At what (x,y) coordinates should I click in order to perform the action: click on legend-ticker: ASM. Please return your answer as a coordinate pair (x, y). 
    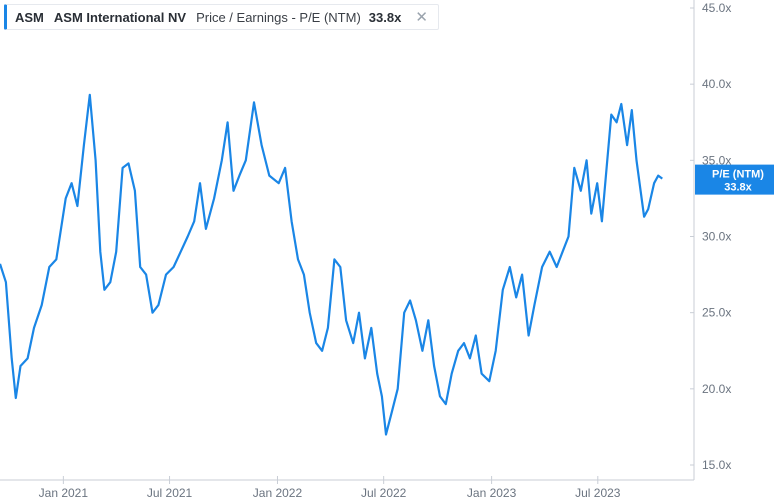
    Looking at the image, I should click on (29, 17).